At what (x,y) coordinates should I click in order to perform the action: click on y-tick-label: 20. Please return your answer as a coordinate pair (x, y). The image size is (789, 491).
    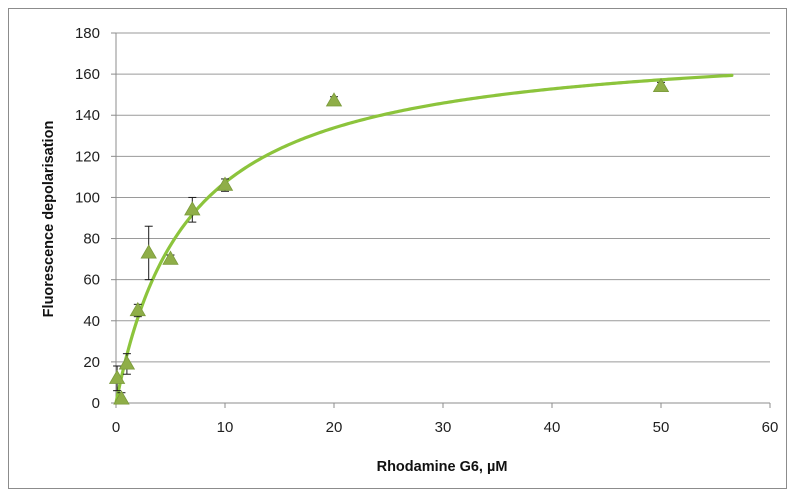
    Looking at the image, I should click on (91, 362).